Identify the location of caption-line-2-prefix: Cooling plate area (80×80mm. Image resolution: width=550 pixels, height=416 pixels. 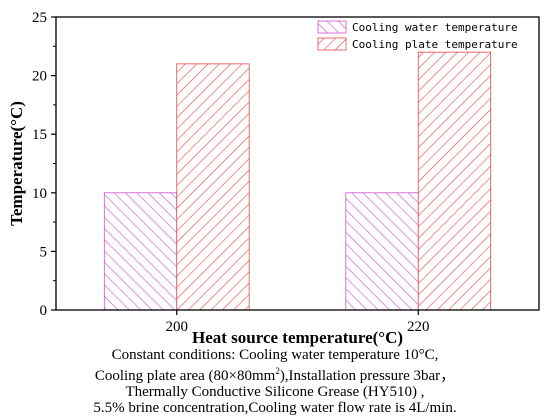
(185, 376).